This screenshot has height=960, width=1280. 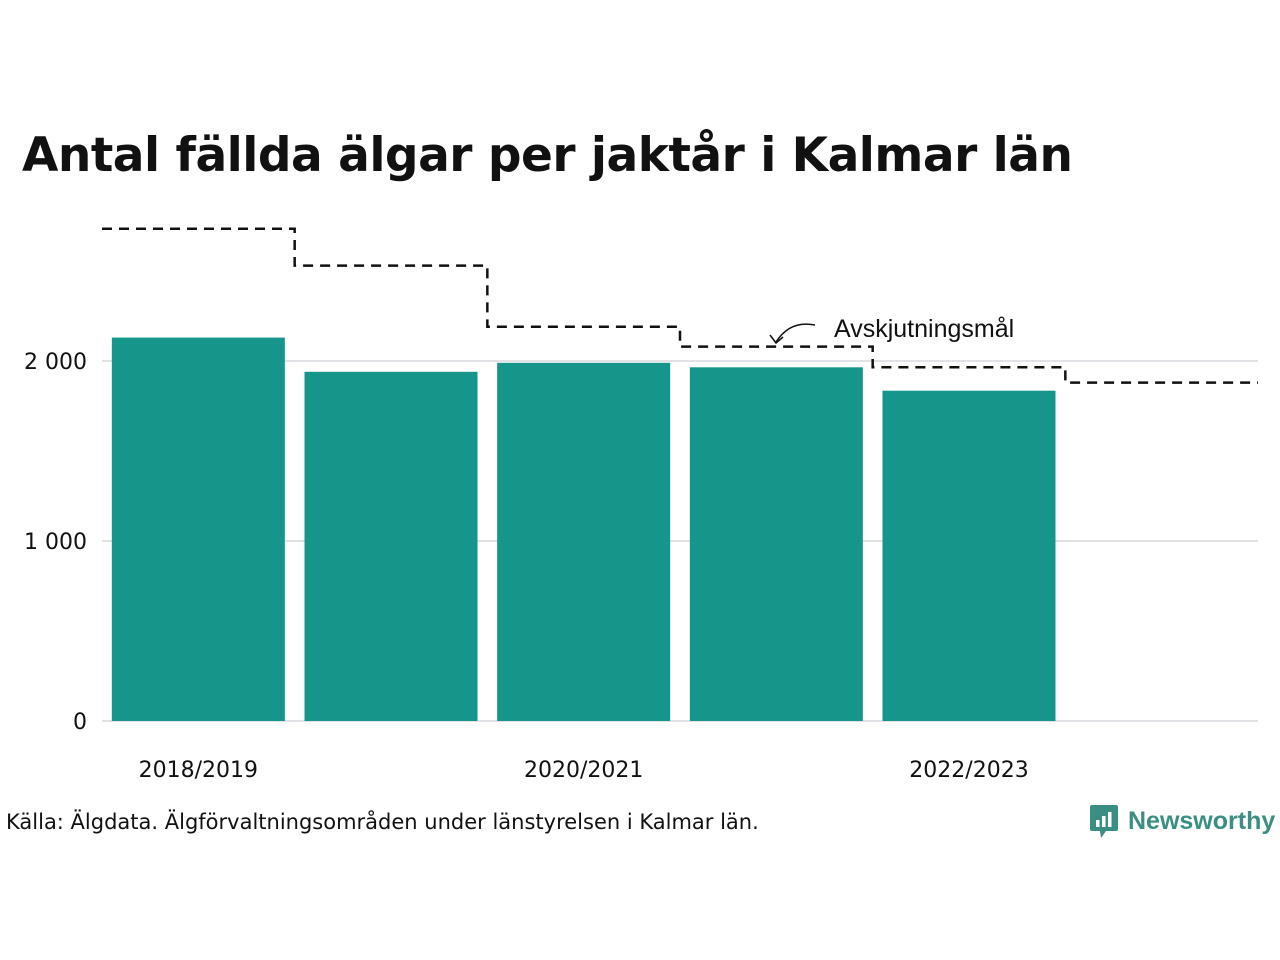 What do you see at coordinates (795, 333) in the screenshot?
I see `annotation-arrow` at bounding box center [795, 333].